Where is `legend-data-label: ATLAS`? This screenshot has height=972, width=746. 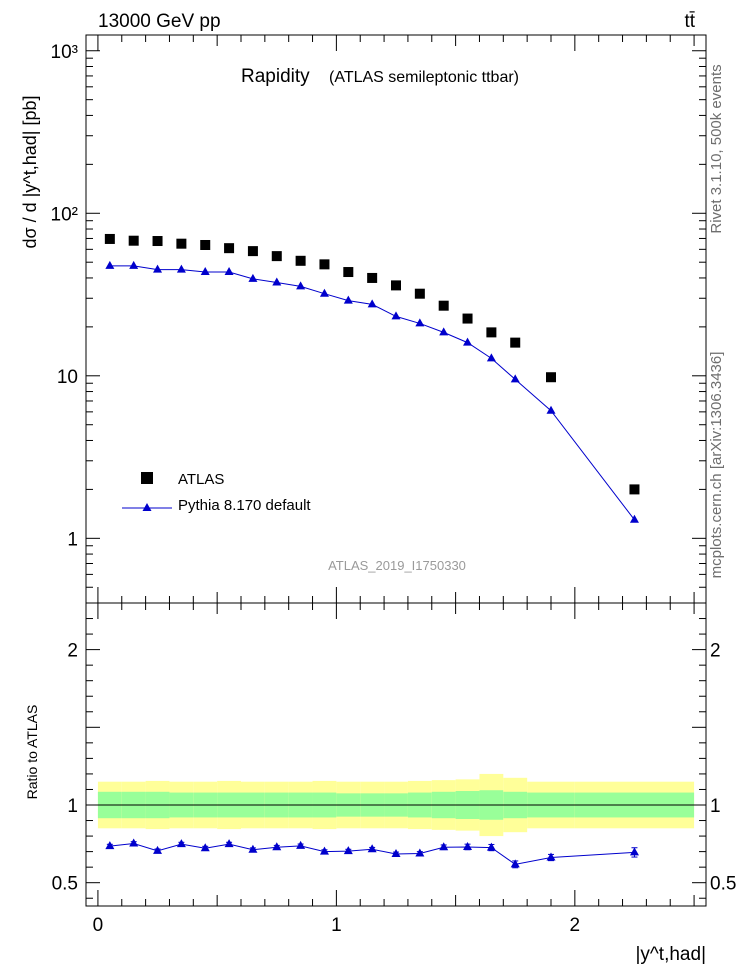 legend-data-label: ATLAS is located at coordinates (201, 479).